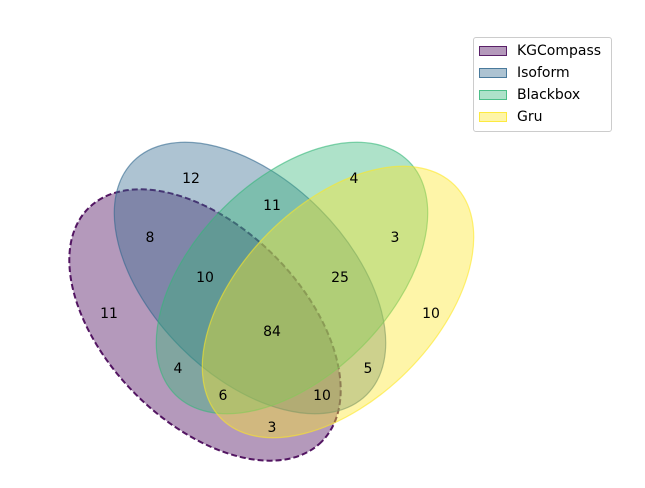  What do you see at coordinates (205, 278) in the screenshot?
I see `region-label-kgcompass-isoform-blackbox: 10` at bounding box center [205, 278].